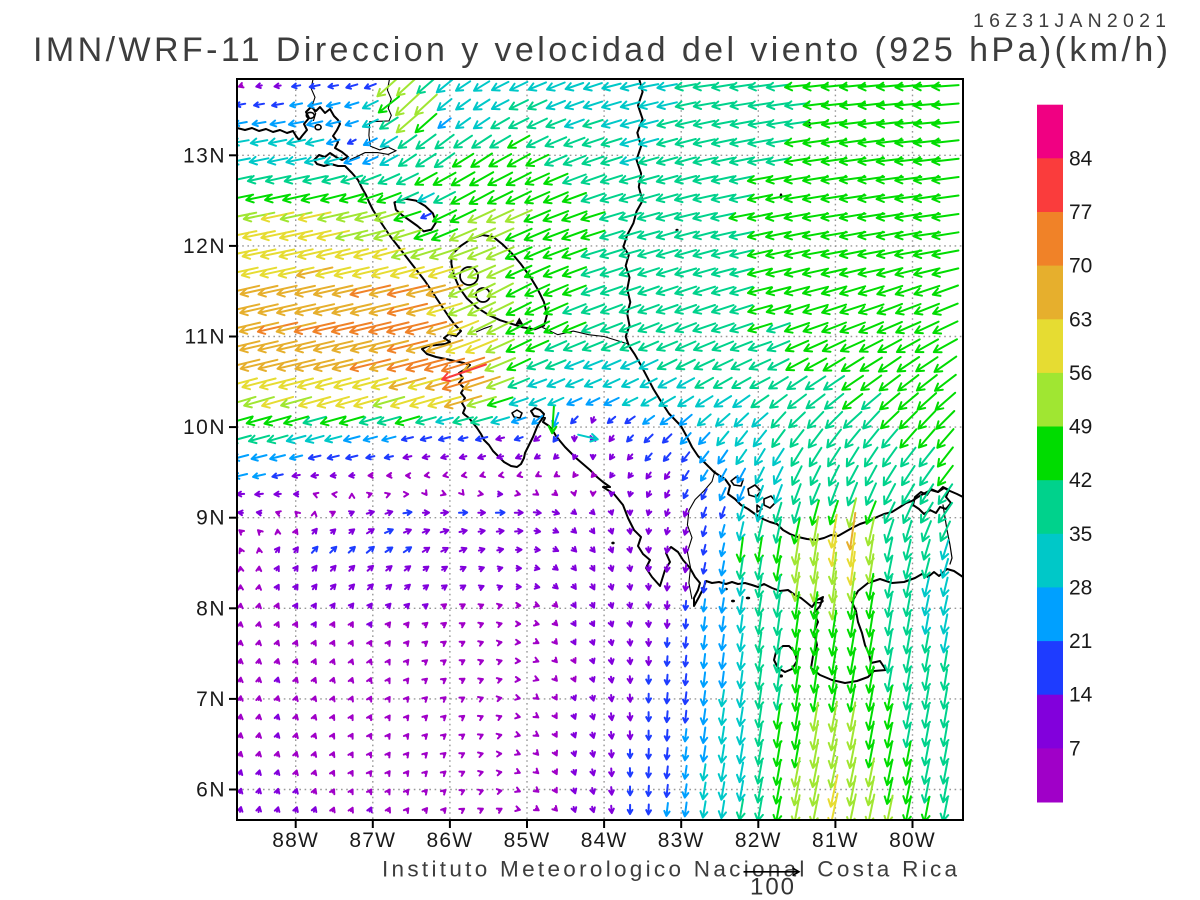  What do you see at coordinates (835, 840) in the screenshot?
I see `svg-text: 81W` at bounding box center [835, 840].